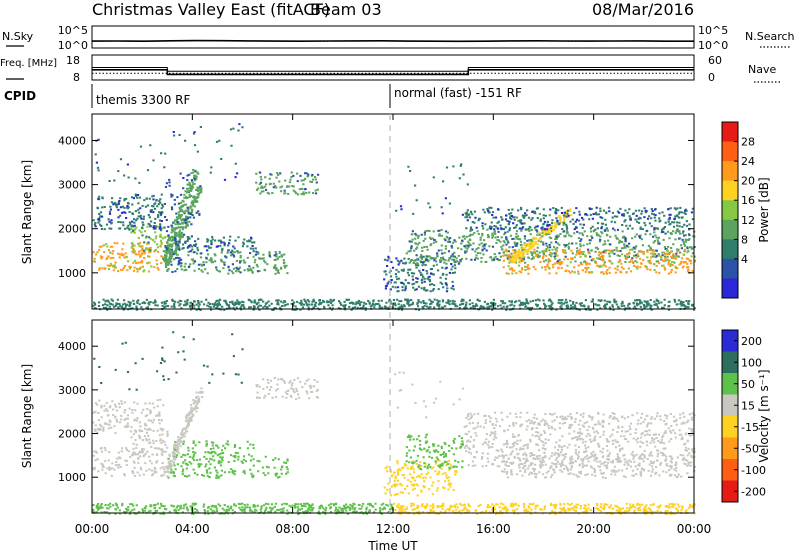  Describe the element at coordinates (751, 341) in the screenshot. I see `velocity-colorbar-tick-label-0: 200` at that location.